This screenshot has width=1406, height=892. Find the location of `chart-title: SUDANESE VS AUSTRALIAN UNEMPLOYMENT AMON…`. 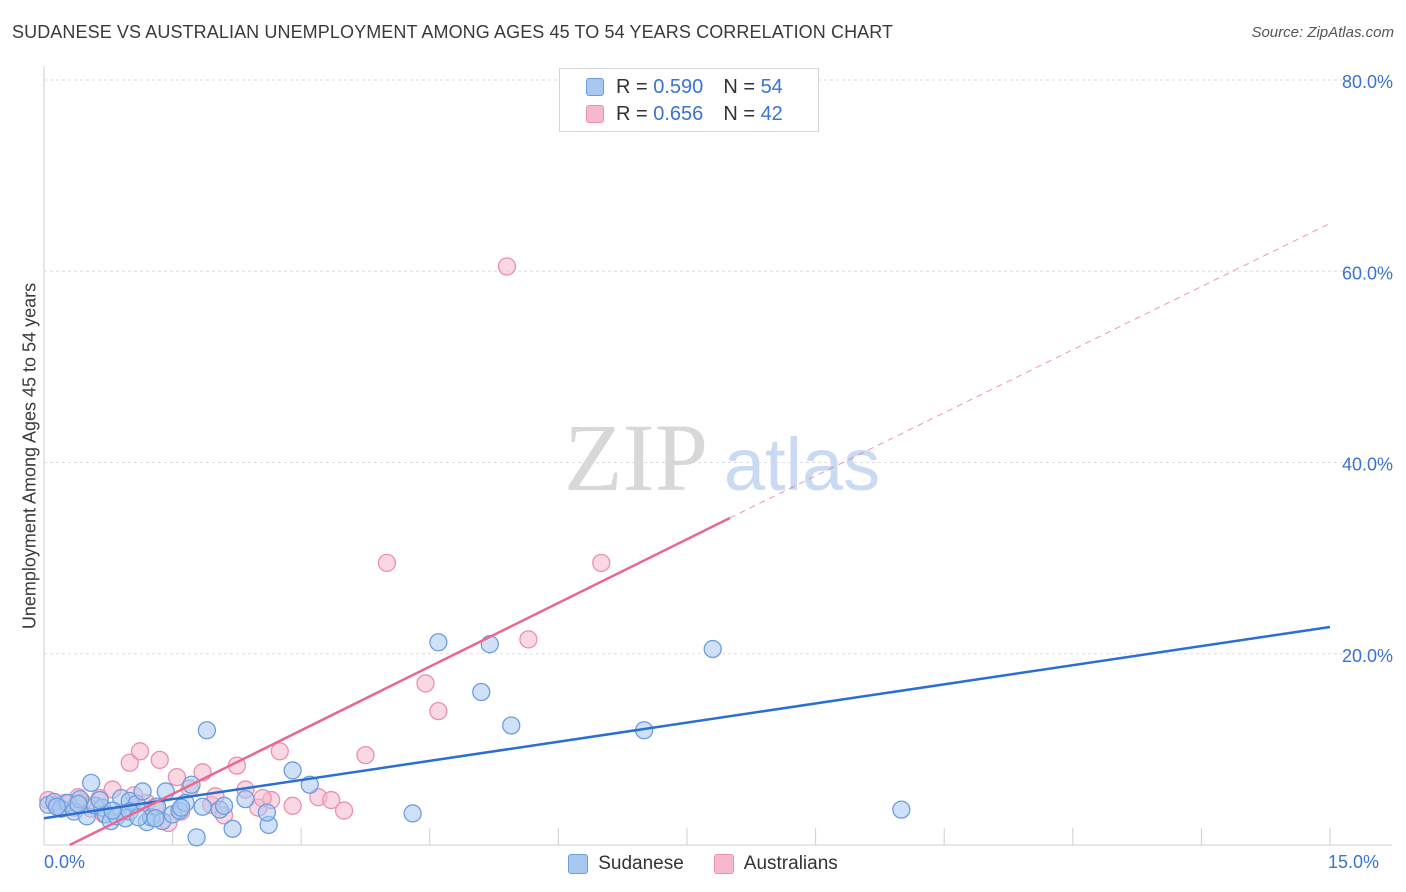

chart-title: SUDANESE VS AUSTRALIAN UNEMPLOYMENT AMON… is located at coordinates (453, 32).